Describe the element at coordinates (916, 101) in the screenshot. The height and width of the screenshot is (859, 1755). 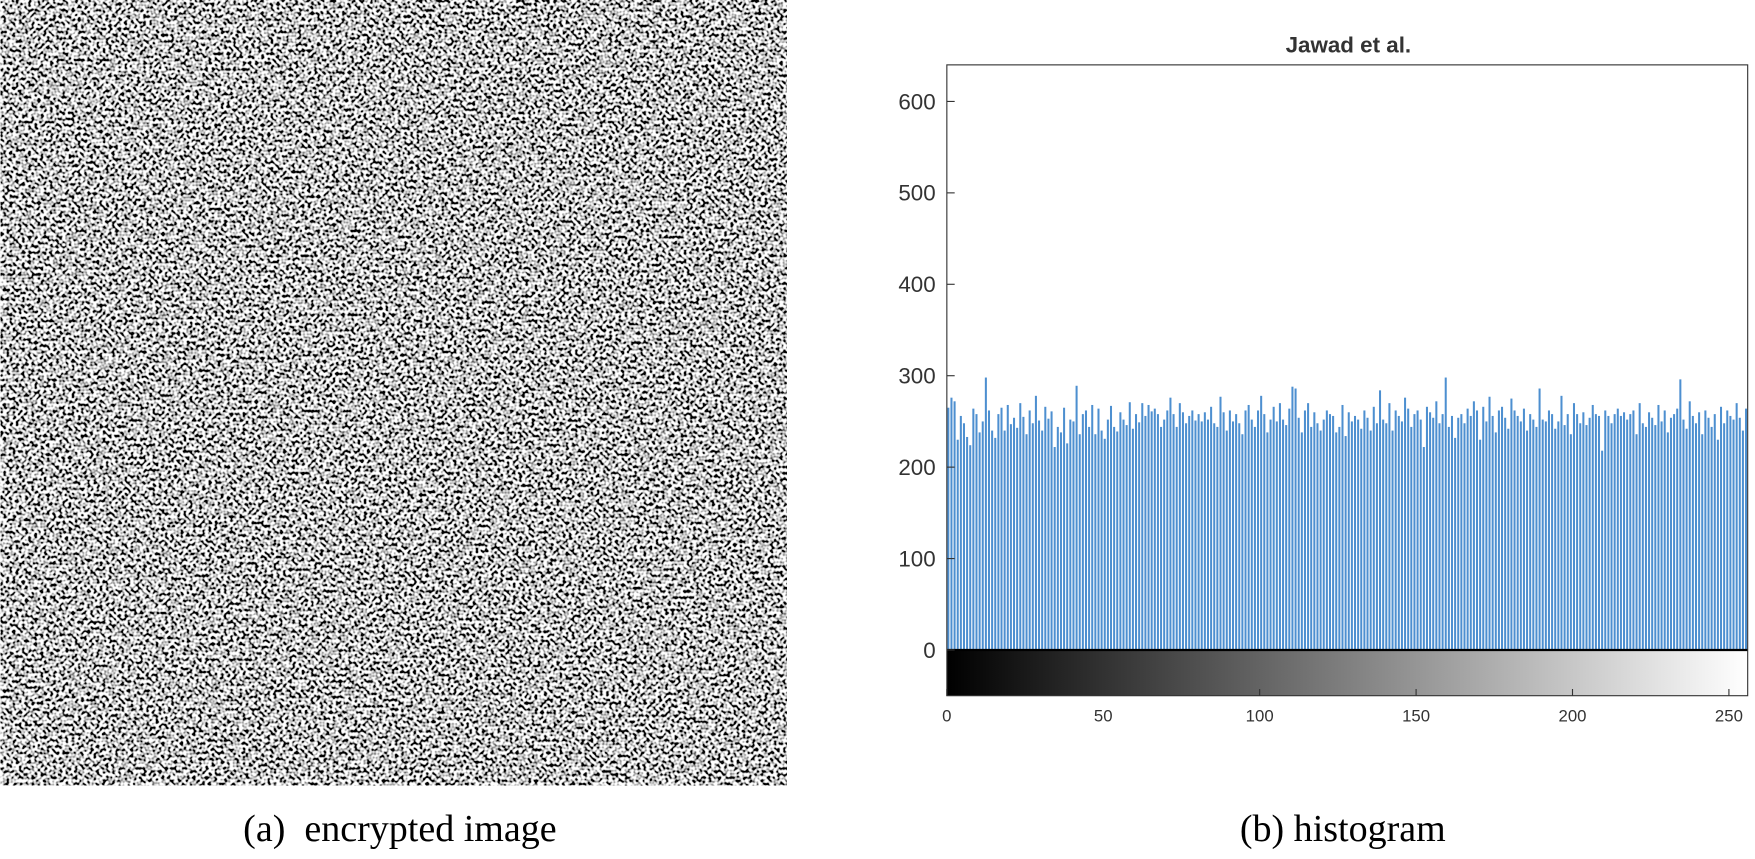
I see `y-tick-label: 600` at that location.